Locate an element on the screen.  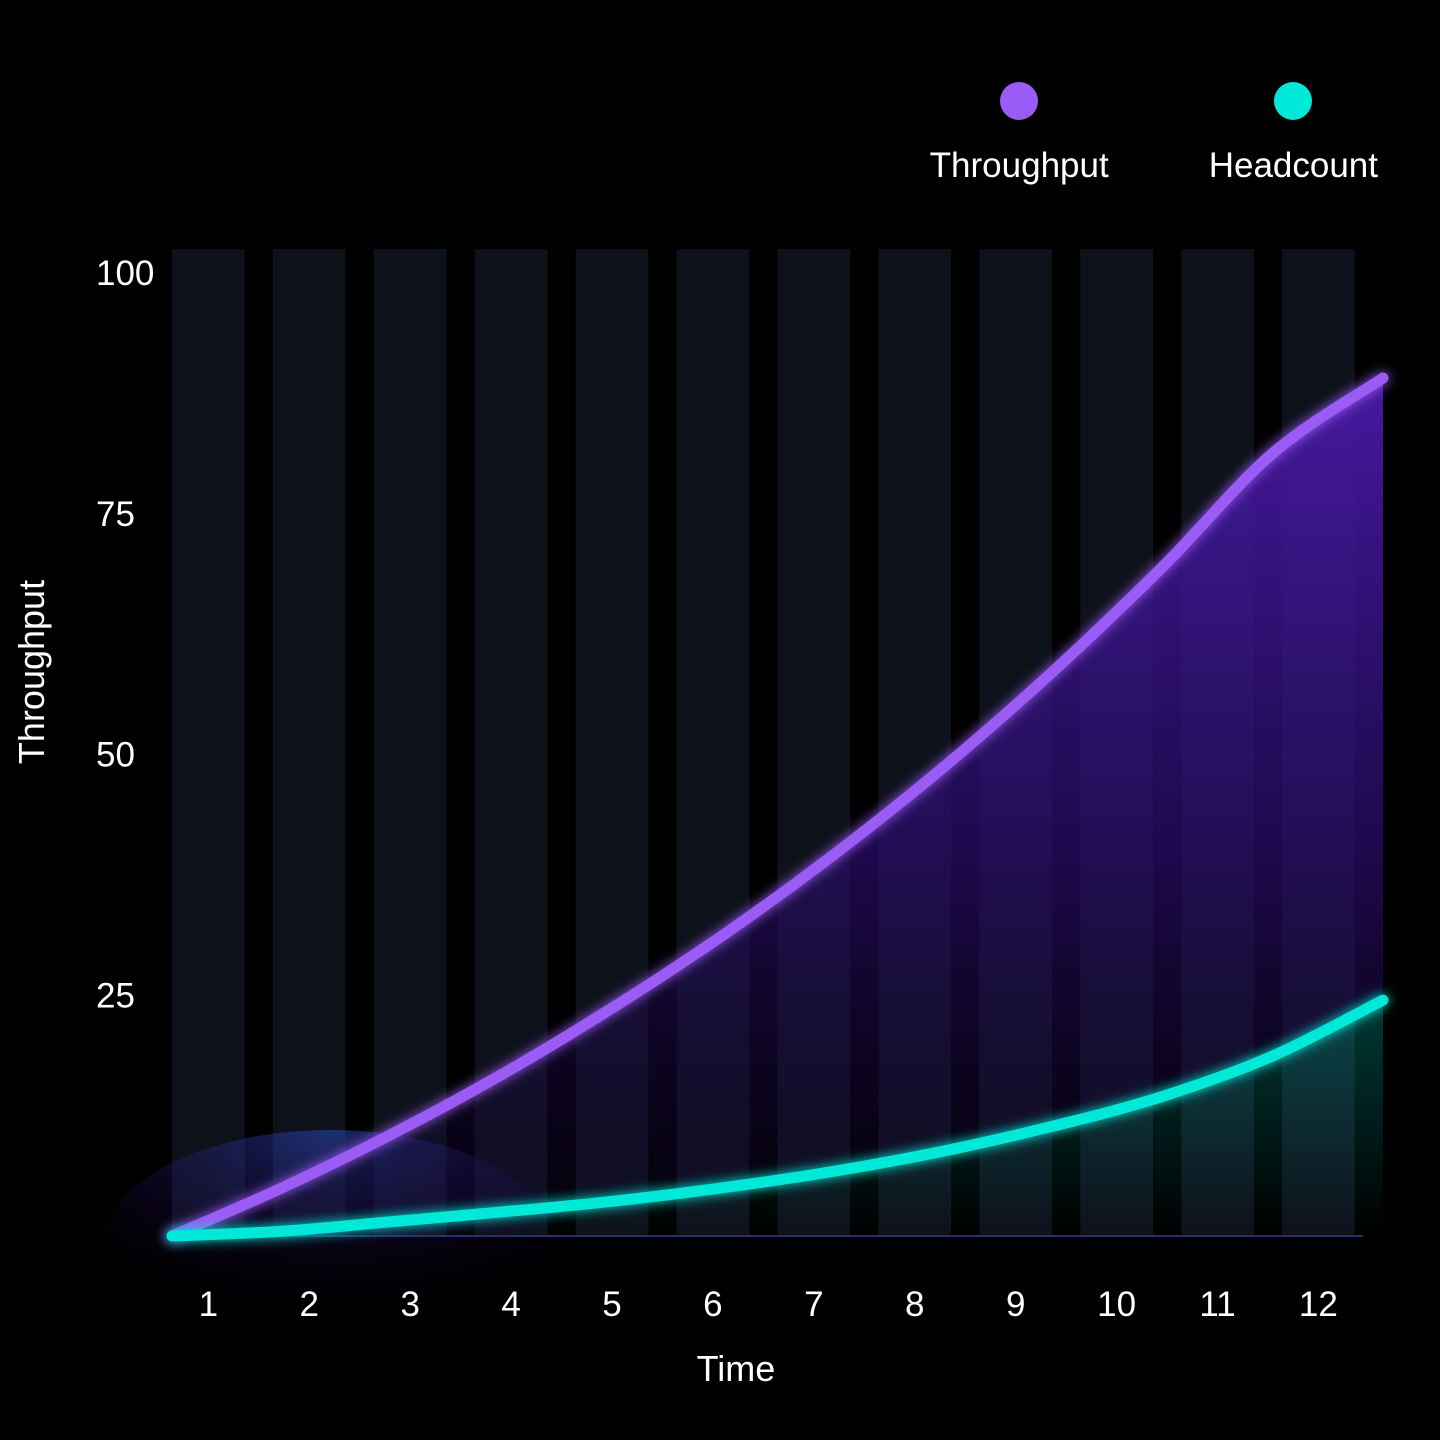
x-tick-label: 12 is located at coordinates (1318, 1304).